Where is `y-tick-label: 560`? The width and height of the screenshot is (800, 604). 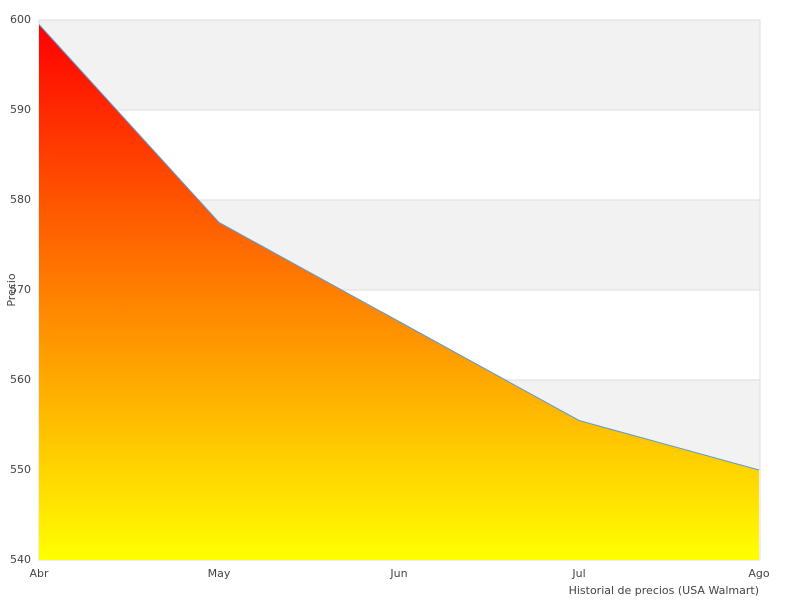
y-tick-label: 560 is located at coordinates (20, 379).